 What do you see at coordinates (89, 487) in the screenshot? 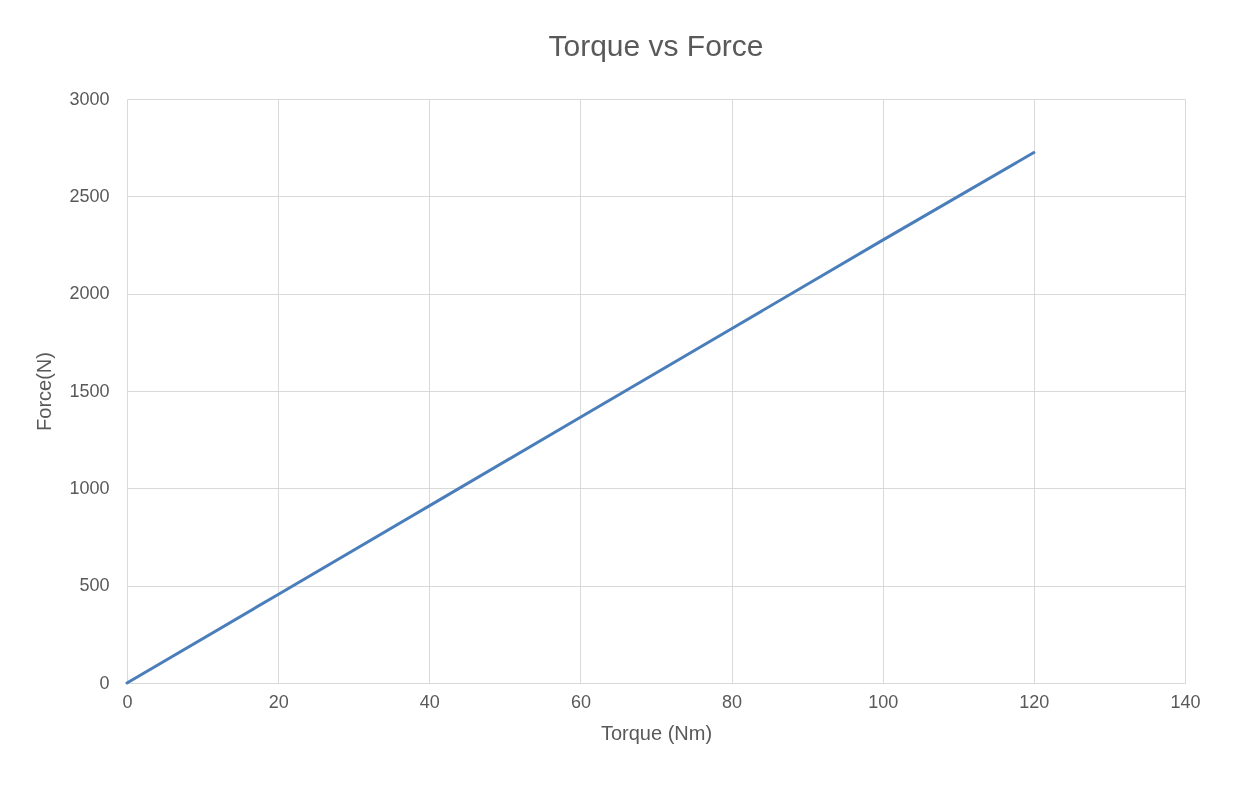
I see `y-tick-label: 1000` at bounding box center [89, 487].